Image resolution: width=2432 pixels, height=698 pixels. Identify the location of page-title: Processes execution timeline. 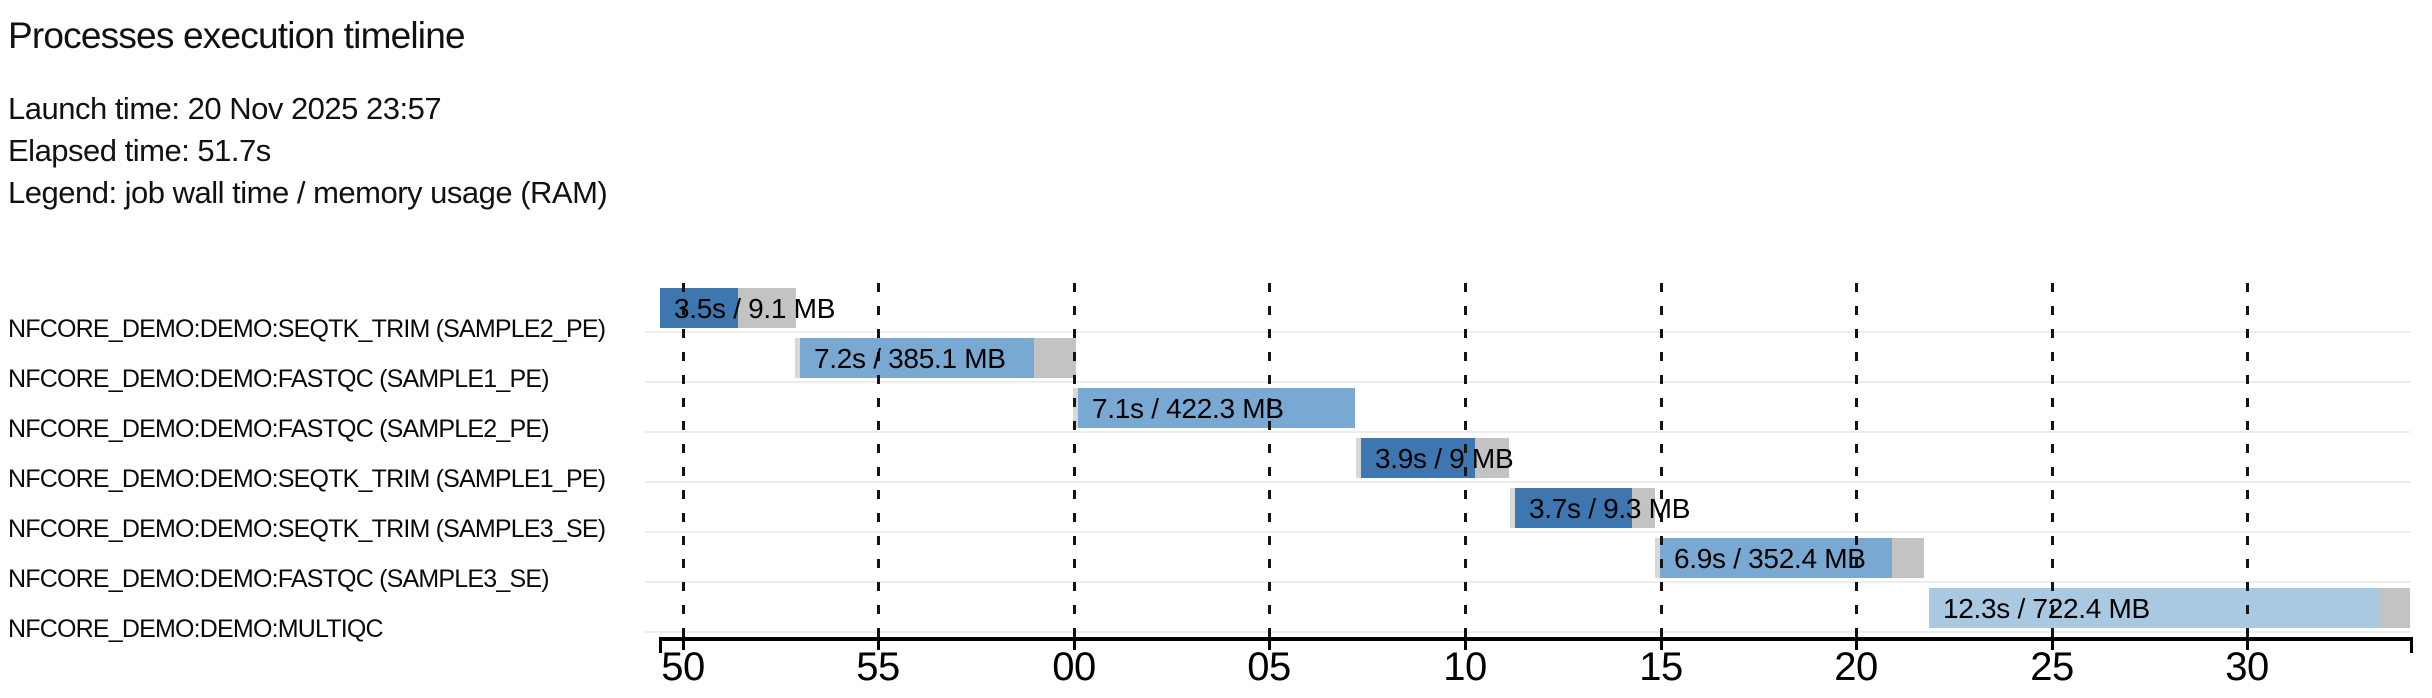
(237, 35).